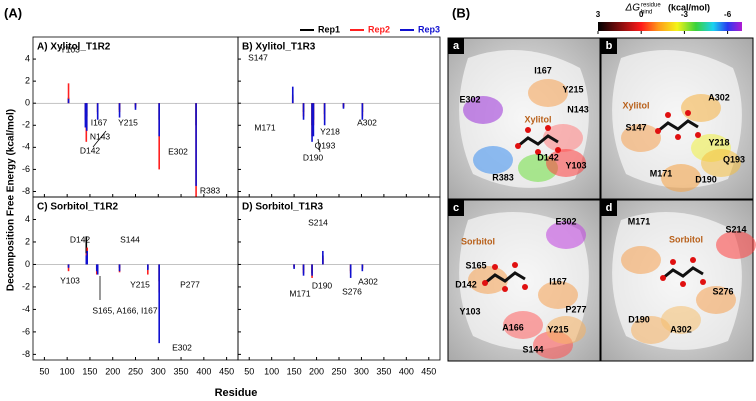 The image size is (756, 401). I want to click on annotation: Y215, so click(128, 122).